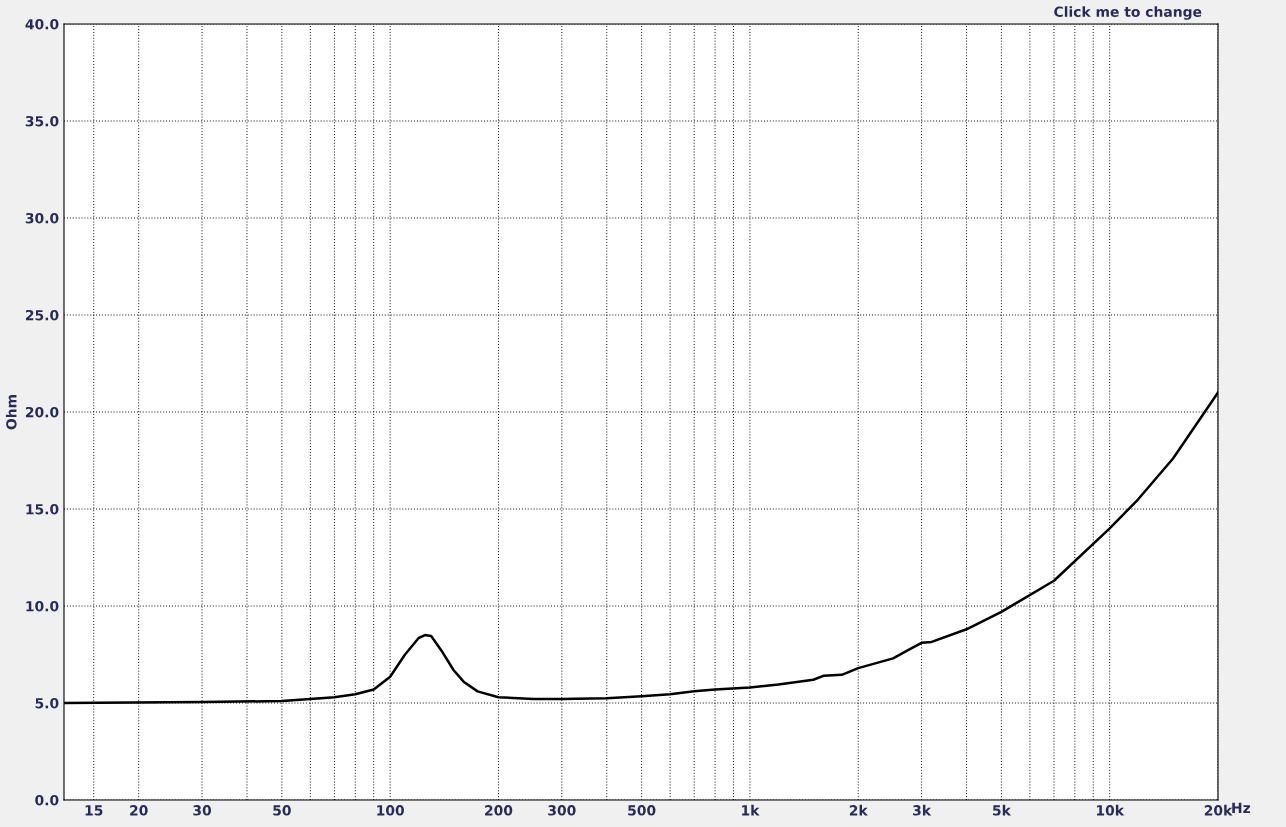  Describe the element at coordinates (751, 810) in the screenshot. I see `x-tick-label: 1k` at that location.